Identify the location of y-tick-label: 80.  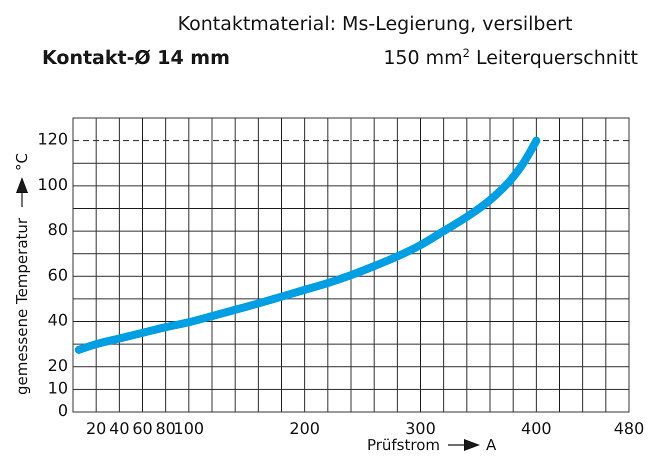
(58, 230).